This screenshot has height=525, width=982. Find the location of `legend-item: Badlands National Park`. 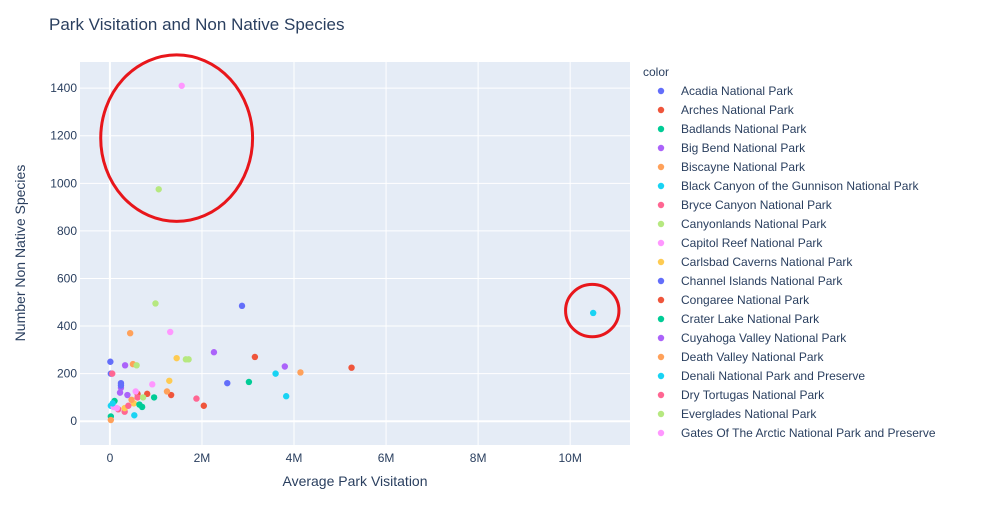

legend-item: Badlands National Park is located at coordinates (732, 129).